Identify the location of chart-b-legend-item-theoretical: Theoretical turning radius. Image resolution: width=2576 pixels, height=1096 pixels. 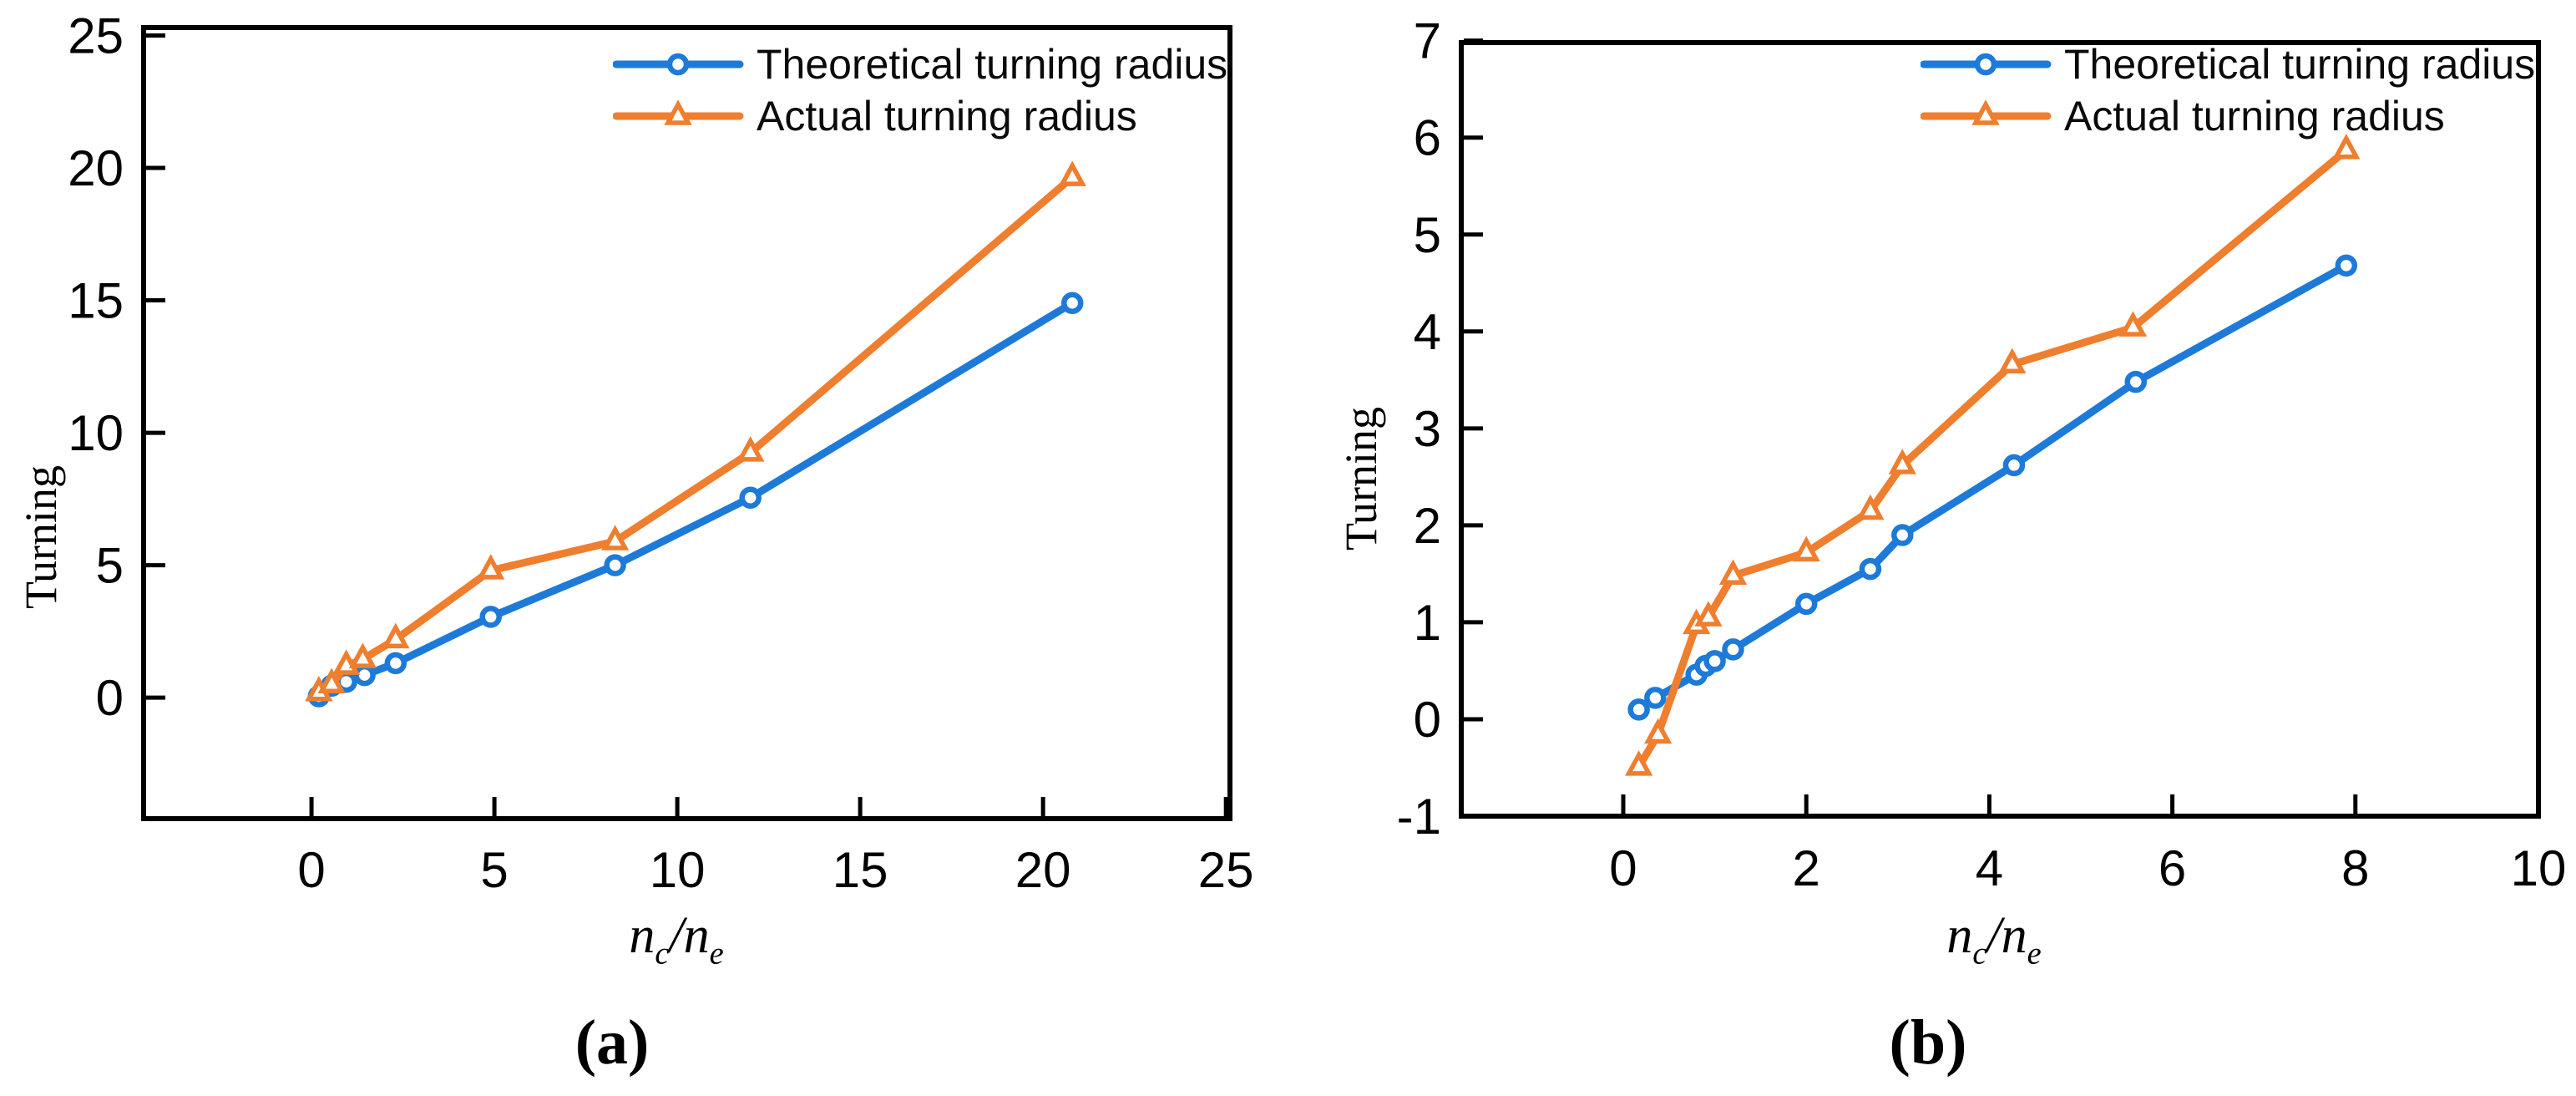
(2228, 64).